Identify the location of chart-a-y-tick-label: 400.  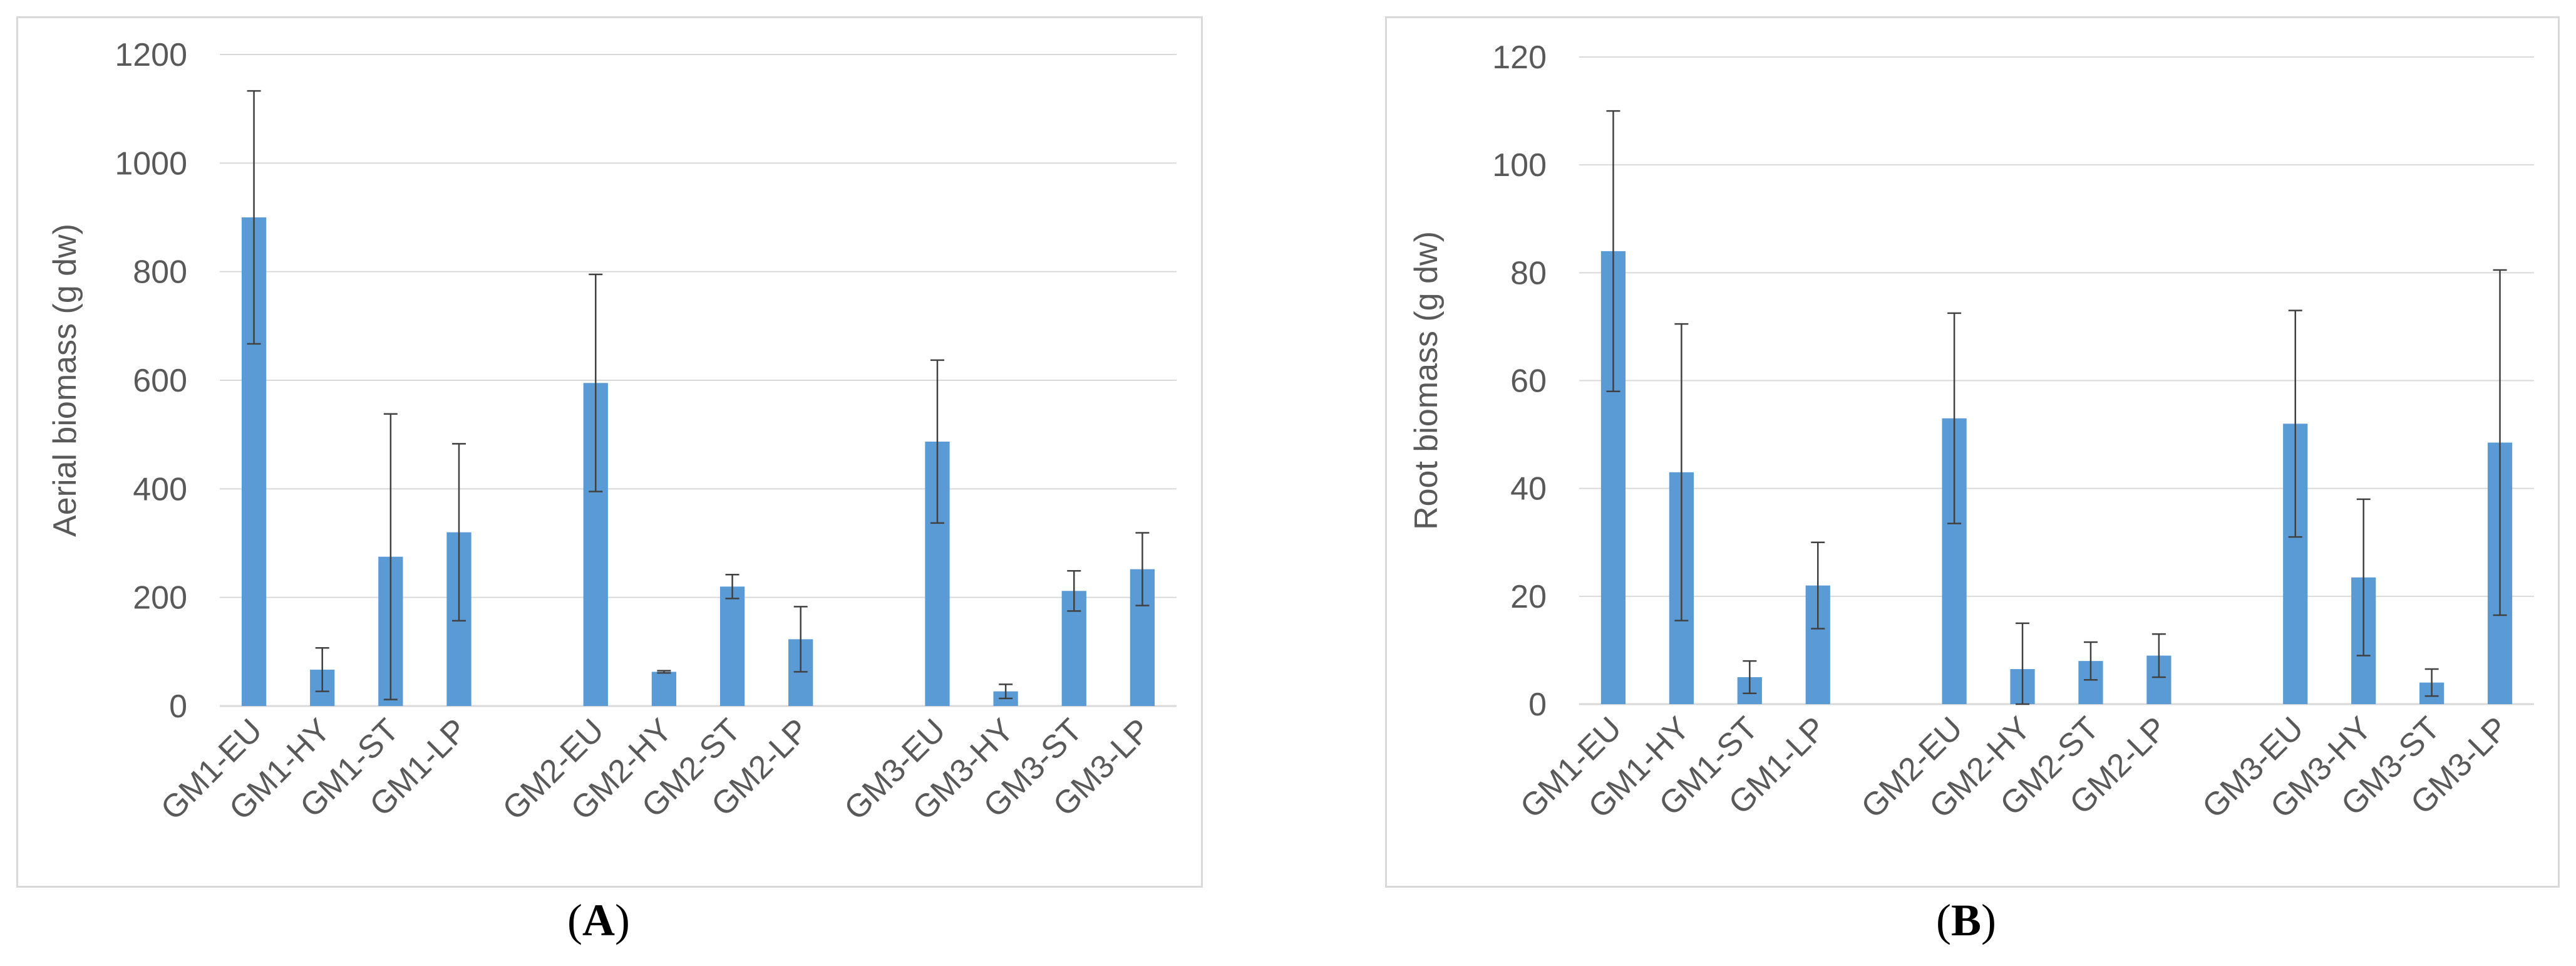
(160, 489).